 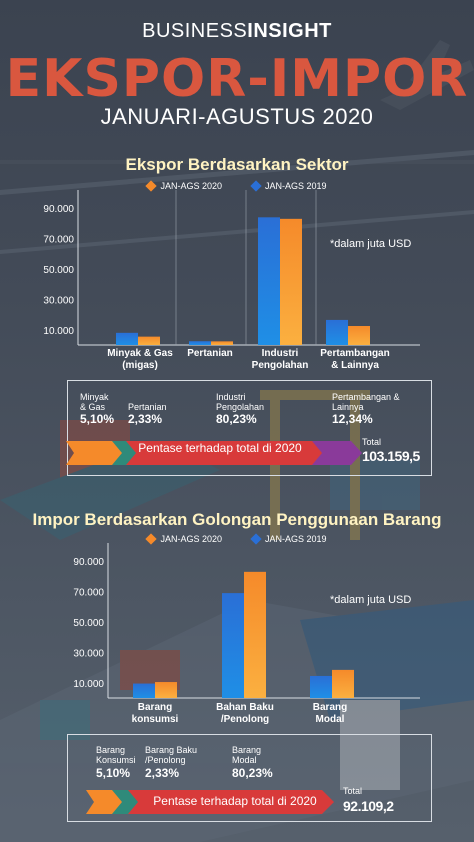 I want to click on cat-label: /Penolong, so click(x=245, y=719).